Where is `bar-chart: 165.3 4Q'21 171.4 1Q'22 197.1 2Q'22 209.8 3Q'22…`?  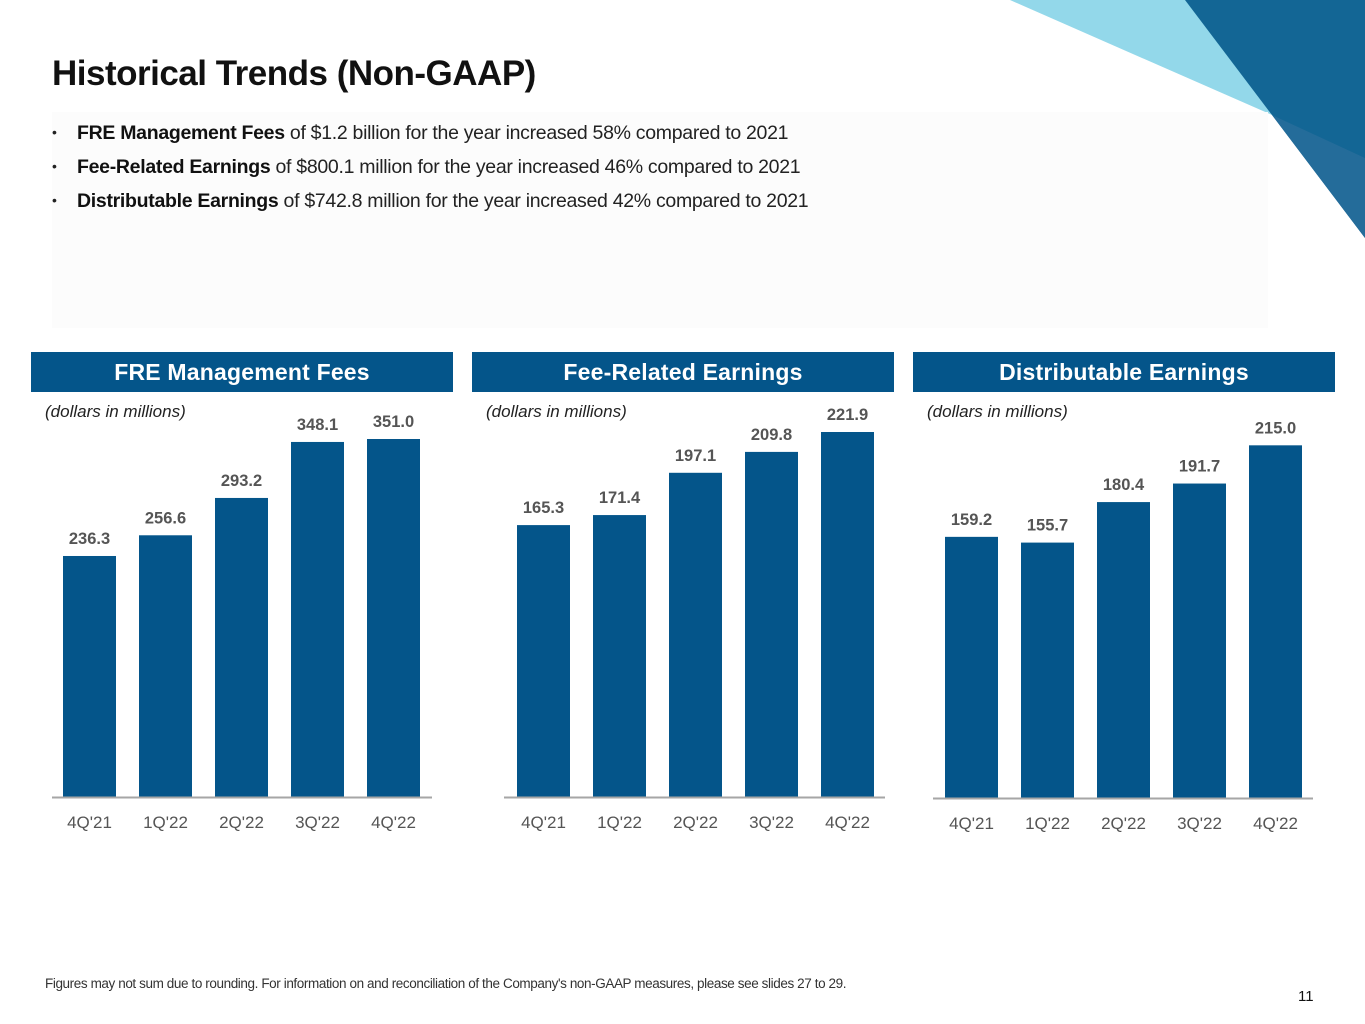 bar-chart: 165.3 4Q'21 171.4 1Q'22 197.1 2Q'22 209.8 3Q'22… is located at coordinates (694, 619).